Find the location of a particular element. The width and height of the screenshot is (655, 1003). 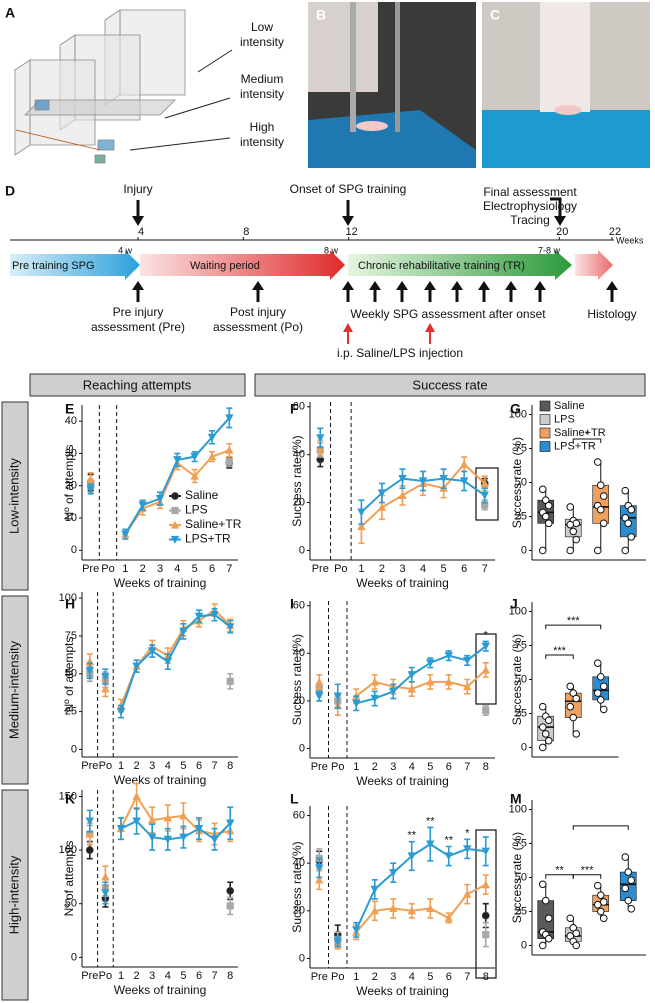

column-header: Success rate is located at coordinates (449, 384).